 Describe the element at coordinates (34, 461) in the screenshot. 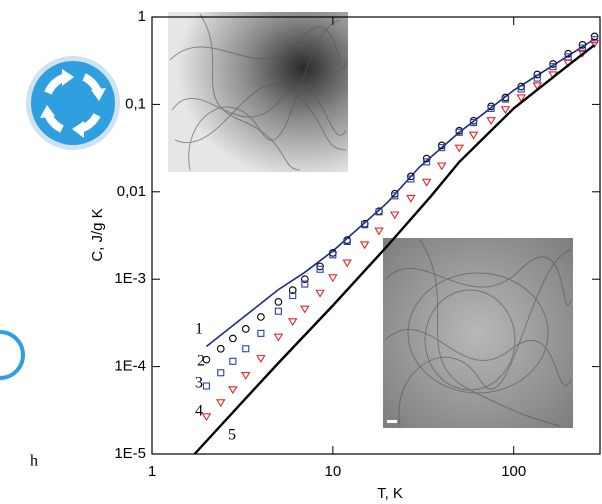

I see `side-text: h` at that location.